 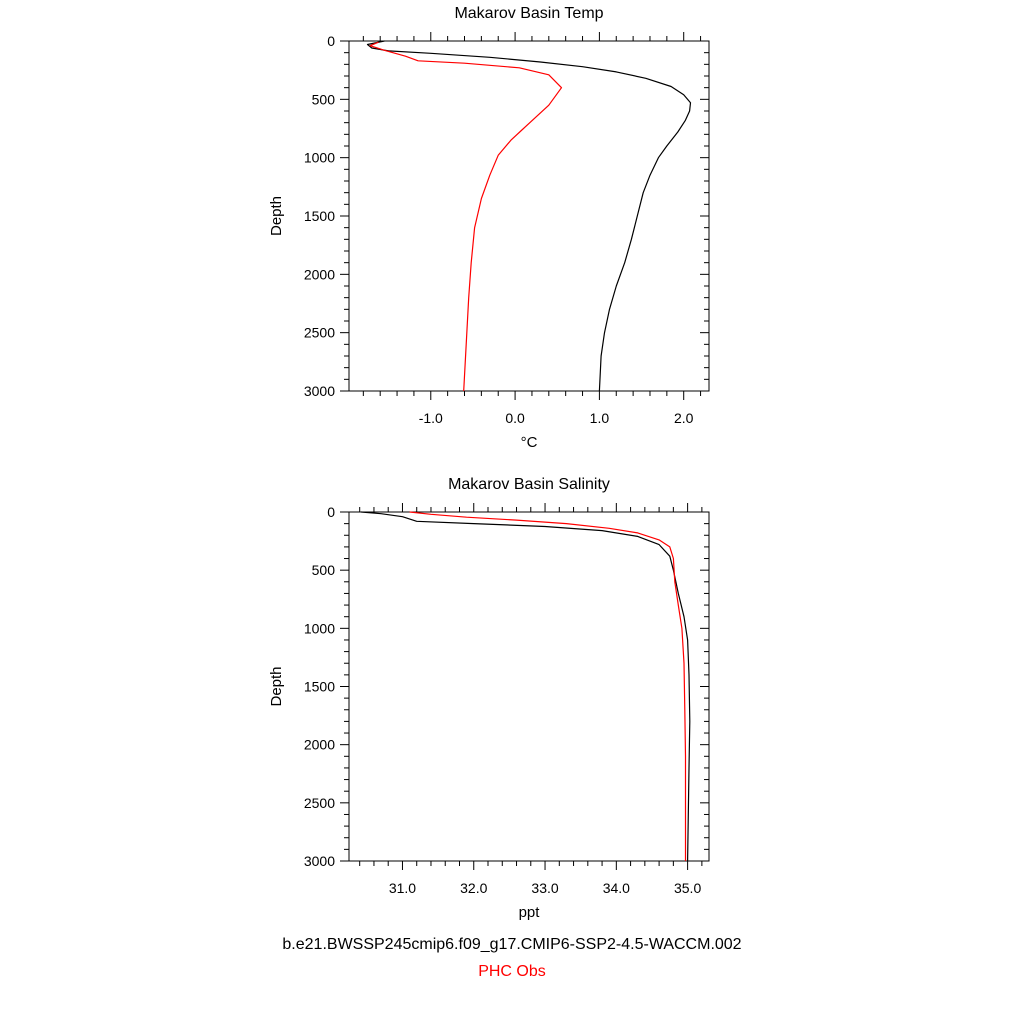 I want to click on x-tick-label: 35.0, so click(x=687, y=888).